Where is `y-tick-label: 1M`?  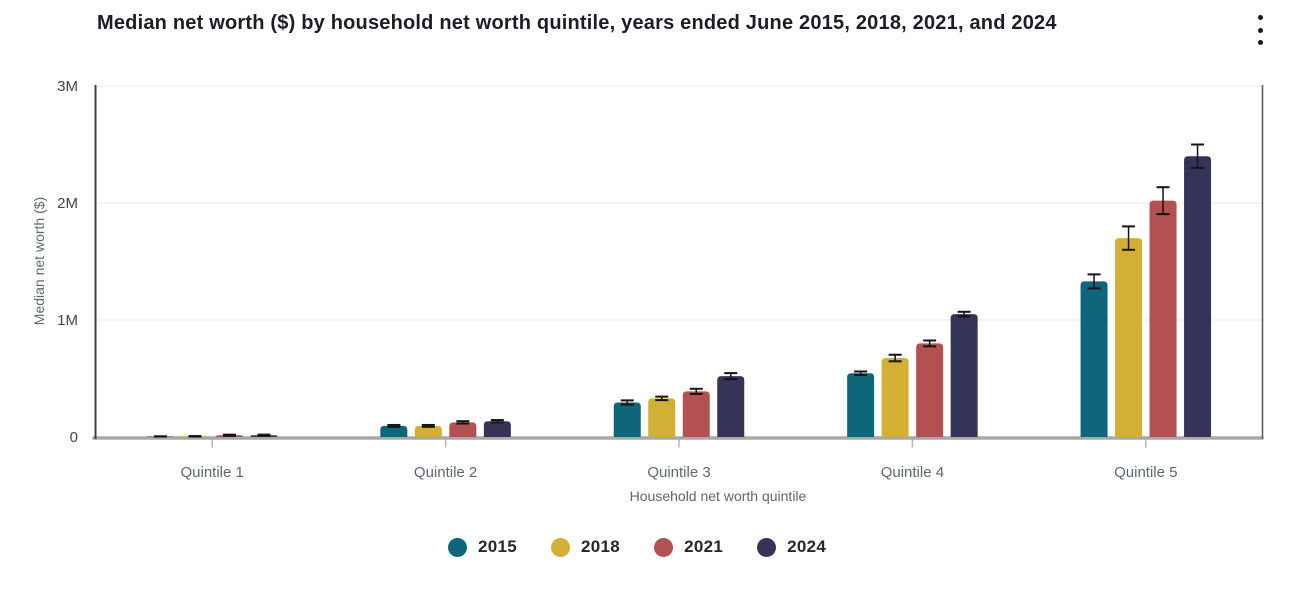
y-tick-label: 1M is located at coordinates (67, 320).